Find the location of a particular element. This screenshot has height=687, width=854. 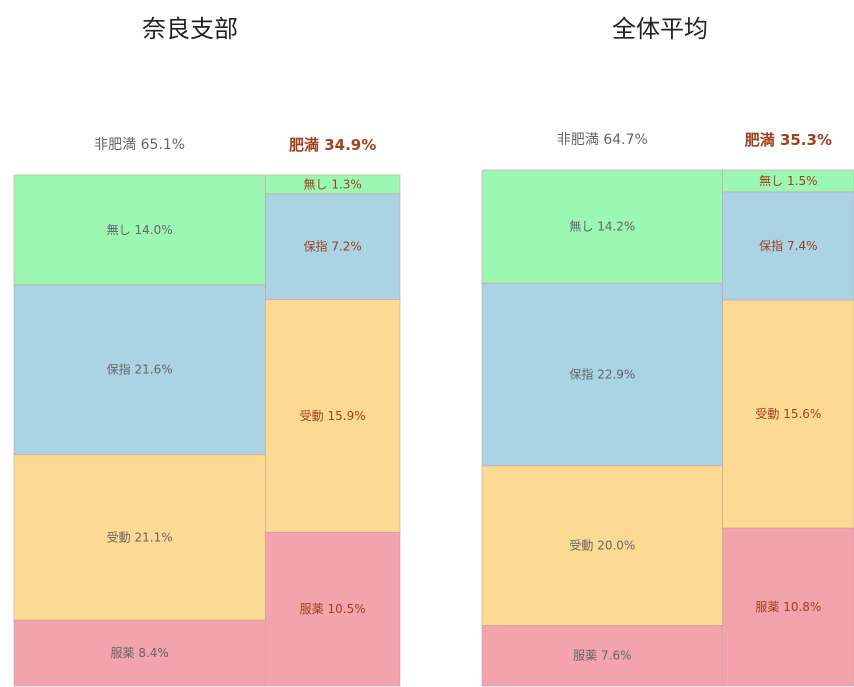

segment-value: 7.4% is located at coordinates (802, 246).